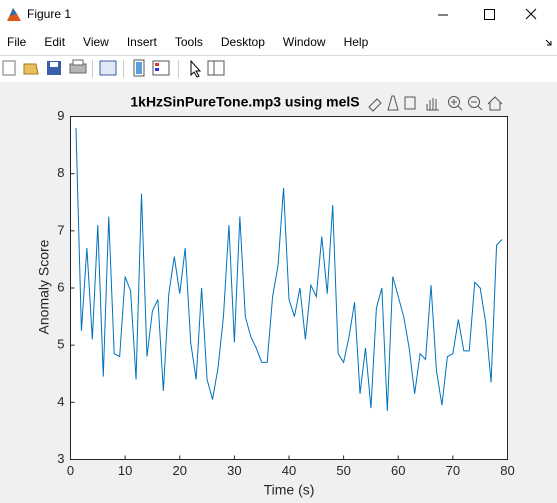 This screenshot has height=503, width=557. Describe the element at coordinates (60, 458) in the screenshot. I see `y-tick-label: 3` at that location.